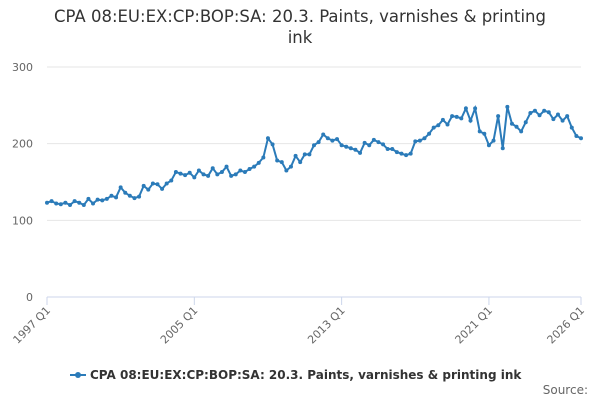 The width and height of the screenshot is (600, 400). What do you see at coordinates (22, 67) in the screenshot?
I see `y-tick-label: 300` at bounding box center [22, 67].